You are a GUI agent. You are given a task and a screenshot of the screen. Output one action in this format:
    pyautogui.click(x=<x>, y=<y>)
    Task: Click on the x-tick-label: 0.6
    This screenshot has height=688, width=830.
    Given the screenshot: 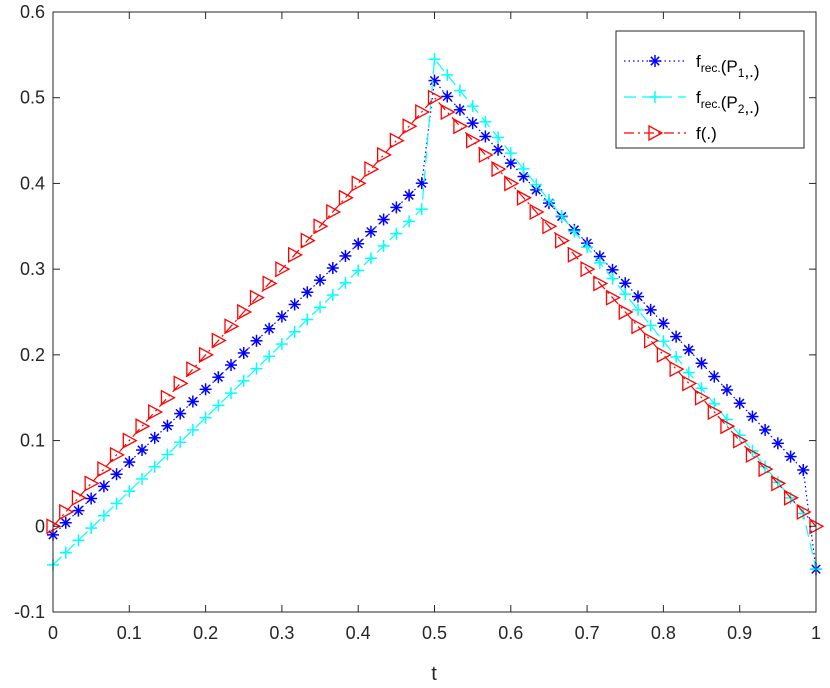 What is the action you would take?
    pyautogui.click(x=510, y=633)
    